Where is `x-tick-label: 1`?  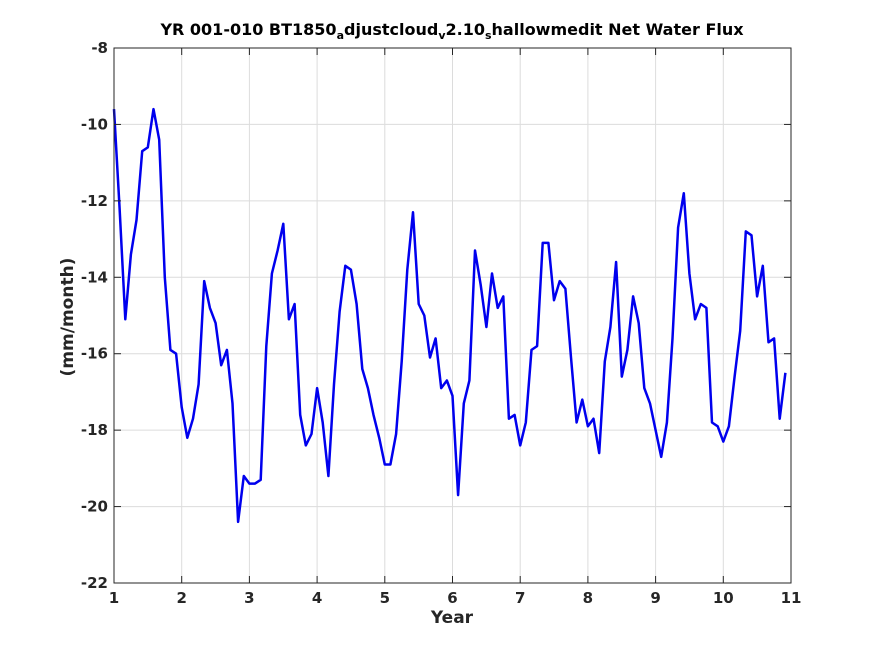 x-tick-label: 1 is located at coordinates (114, 598).